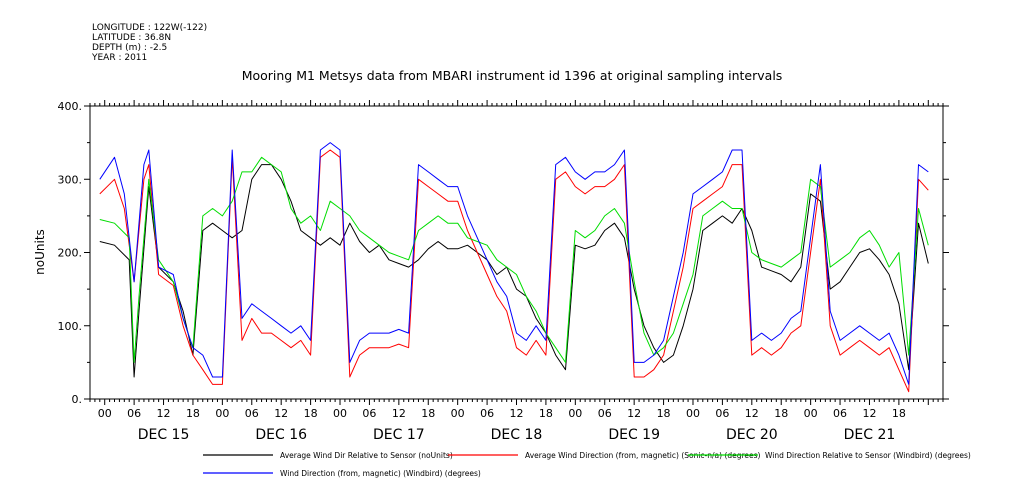 Image resolution: width=1009 pixels, height=504 pixels. What do you see at coordinates (150, 28) in the screenshot?
I see `header-longitude: LONGITUDE : 122W(-122)` at bounding box center [150, 28].